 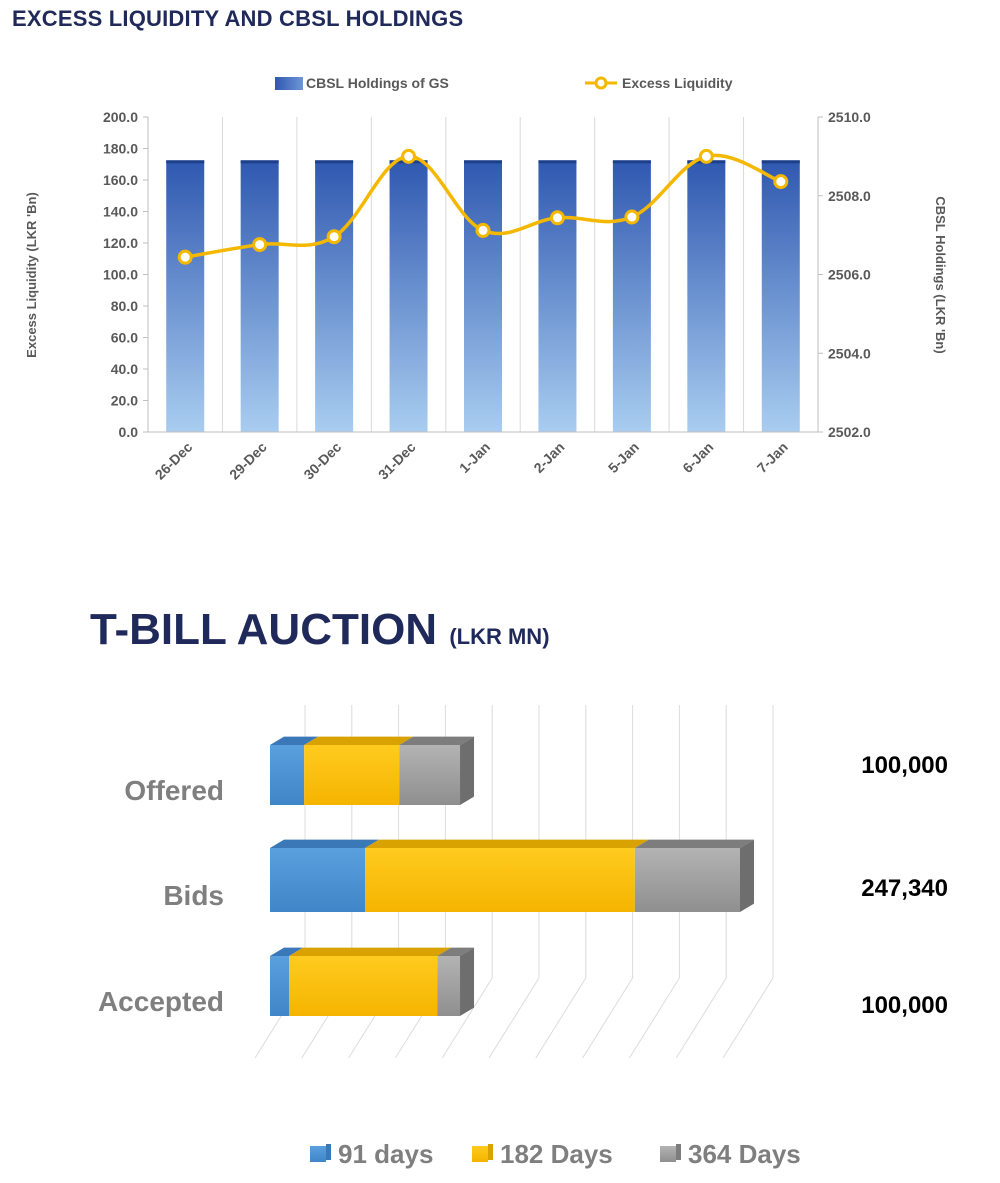 I want to click on y2-tick-label: 2510.0, so click(x=849, y=117).